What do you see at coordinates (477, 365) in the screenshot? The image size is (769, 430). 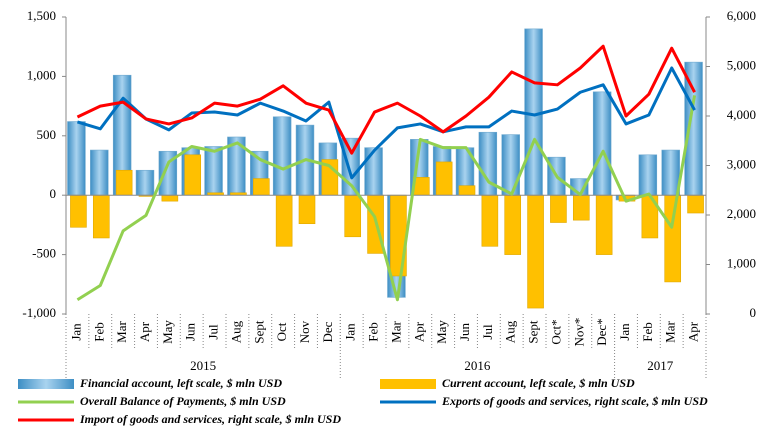 I see `x-group-label: 2016` at bounding box center [477, 365].